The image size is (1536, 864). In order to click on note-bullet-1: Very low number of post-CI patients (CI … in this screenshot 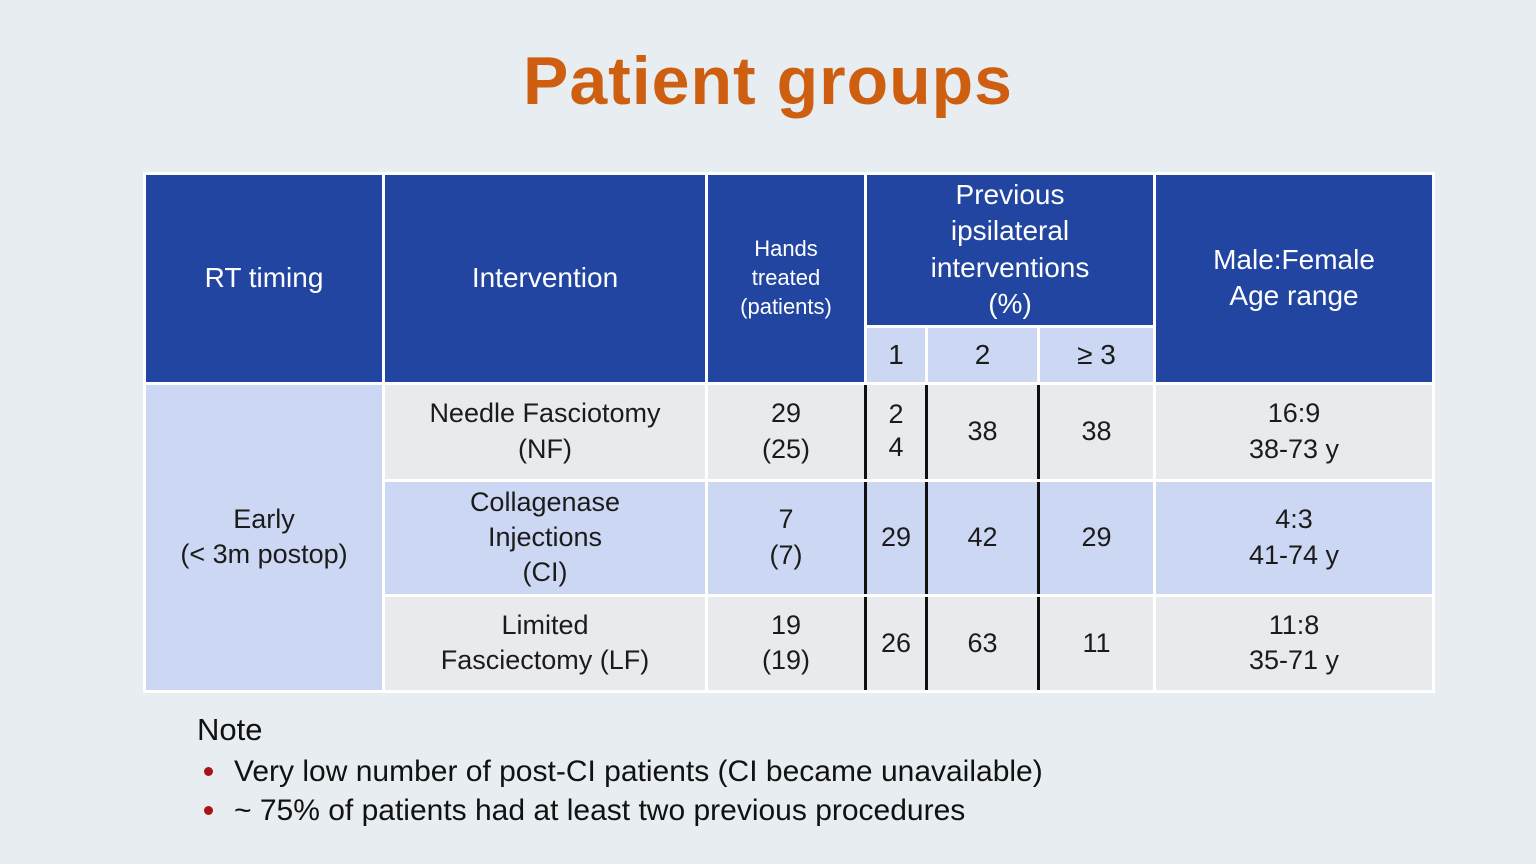, I will do `click(772, 771)`.